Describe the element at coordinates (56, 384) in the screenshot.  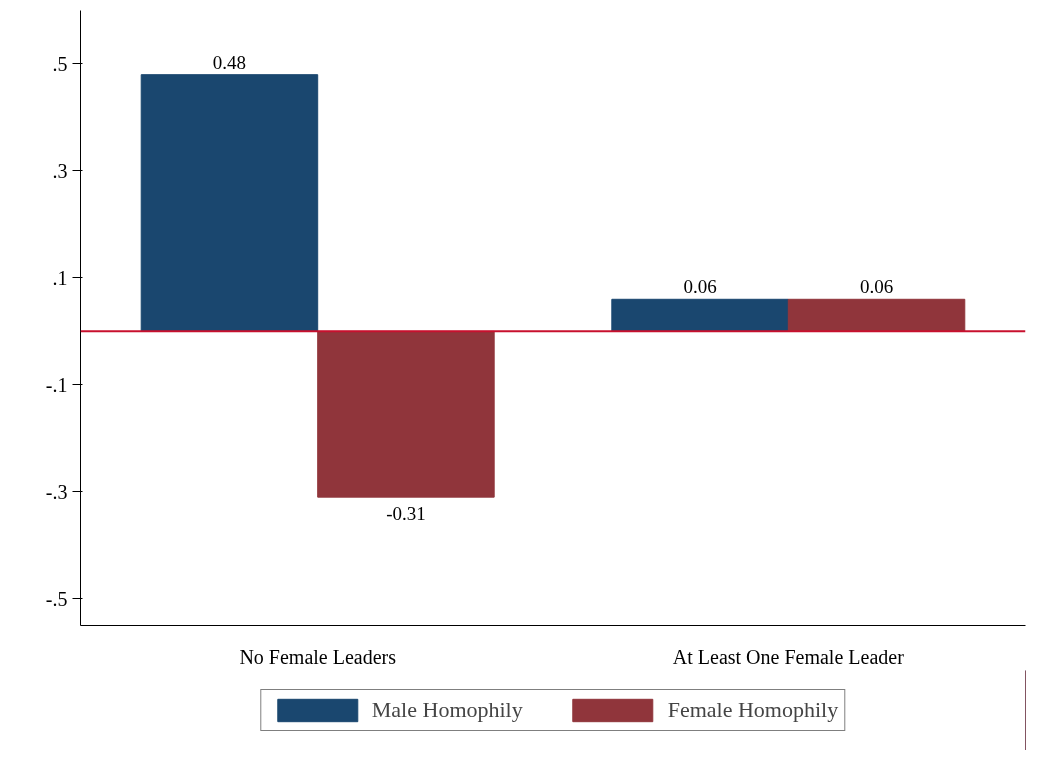
I see `y-tick-label: -.1` at that location.